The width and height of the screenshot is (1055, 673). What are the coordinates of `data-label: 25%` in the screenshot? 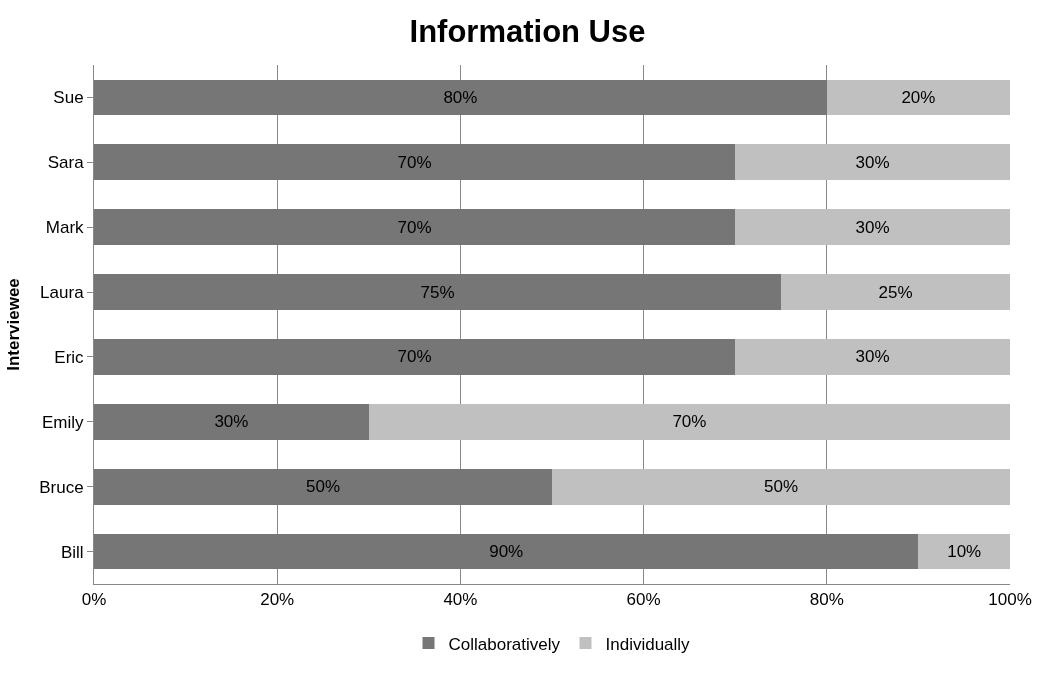 It's located at (895, 292).